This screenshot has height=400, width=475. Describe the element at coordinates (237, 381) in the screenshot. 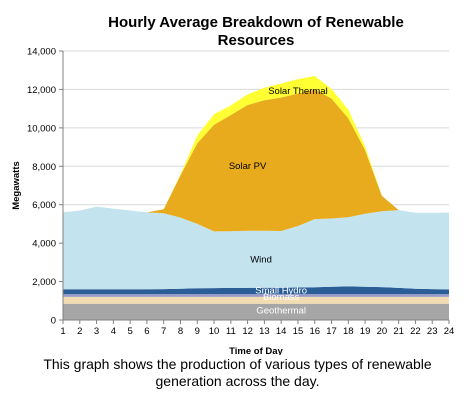

I see `caption-line-2: generation across the day.` at that location.